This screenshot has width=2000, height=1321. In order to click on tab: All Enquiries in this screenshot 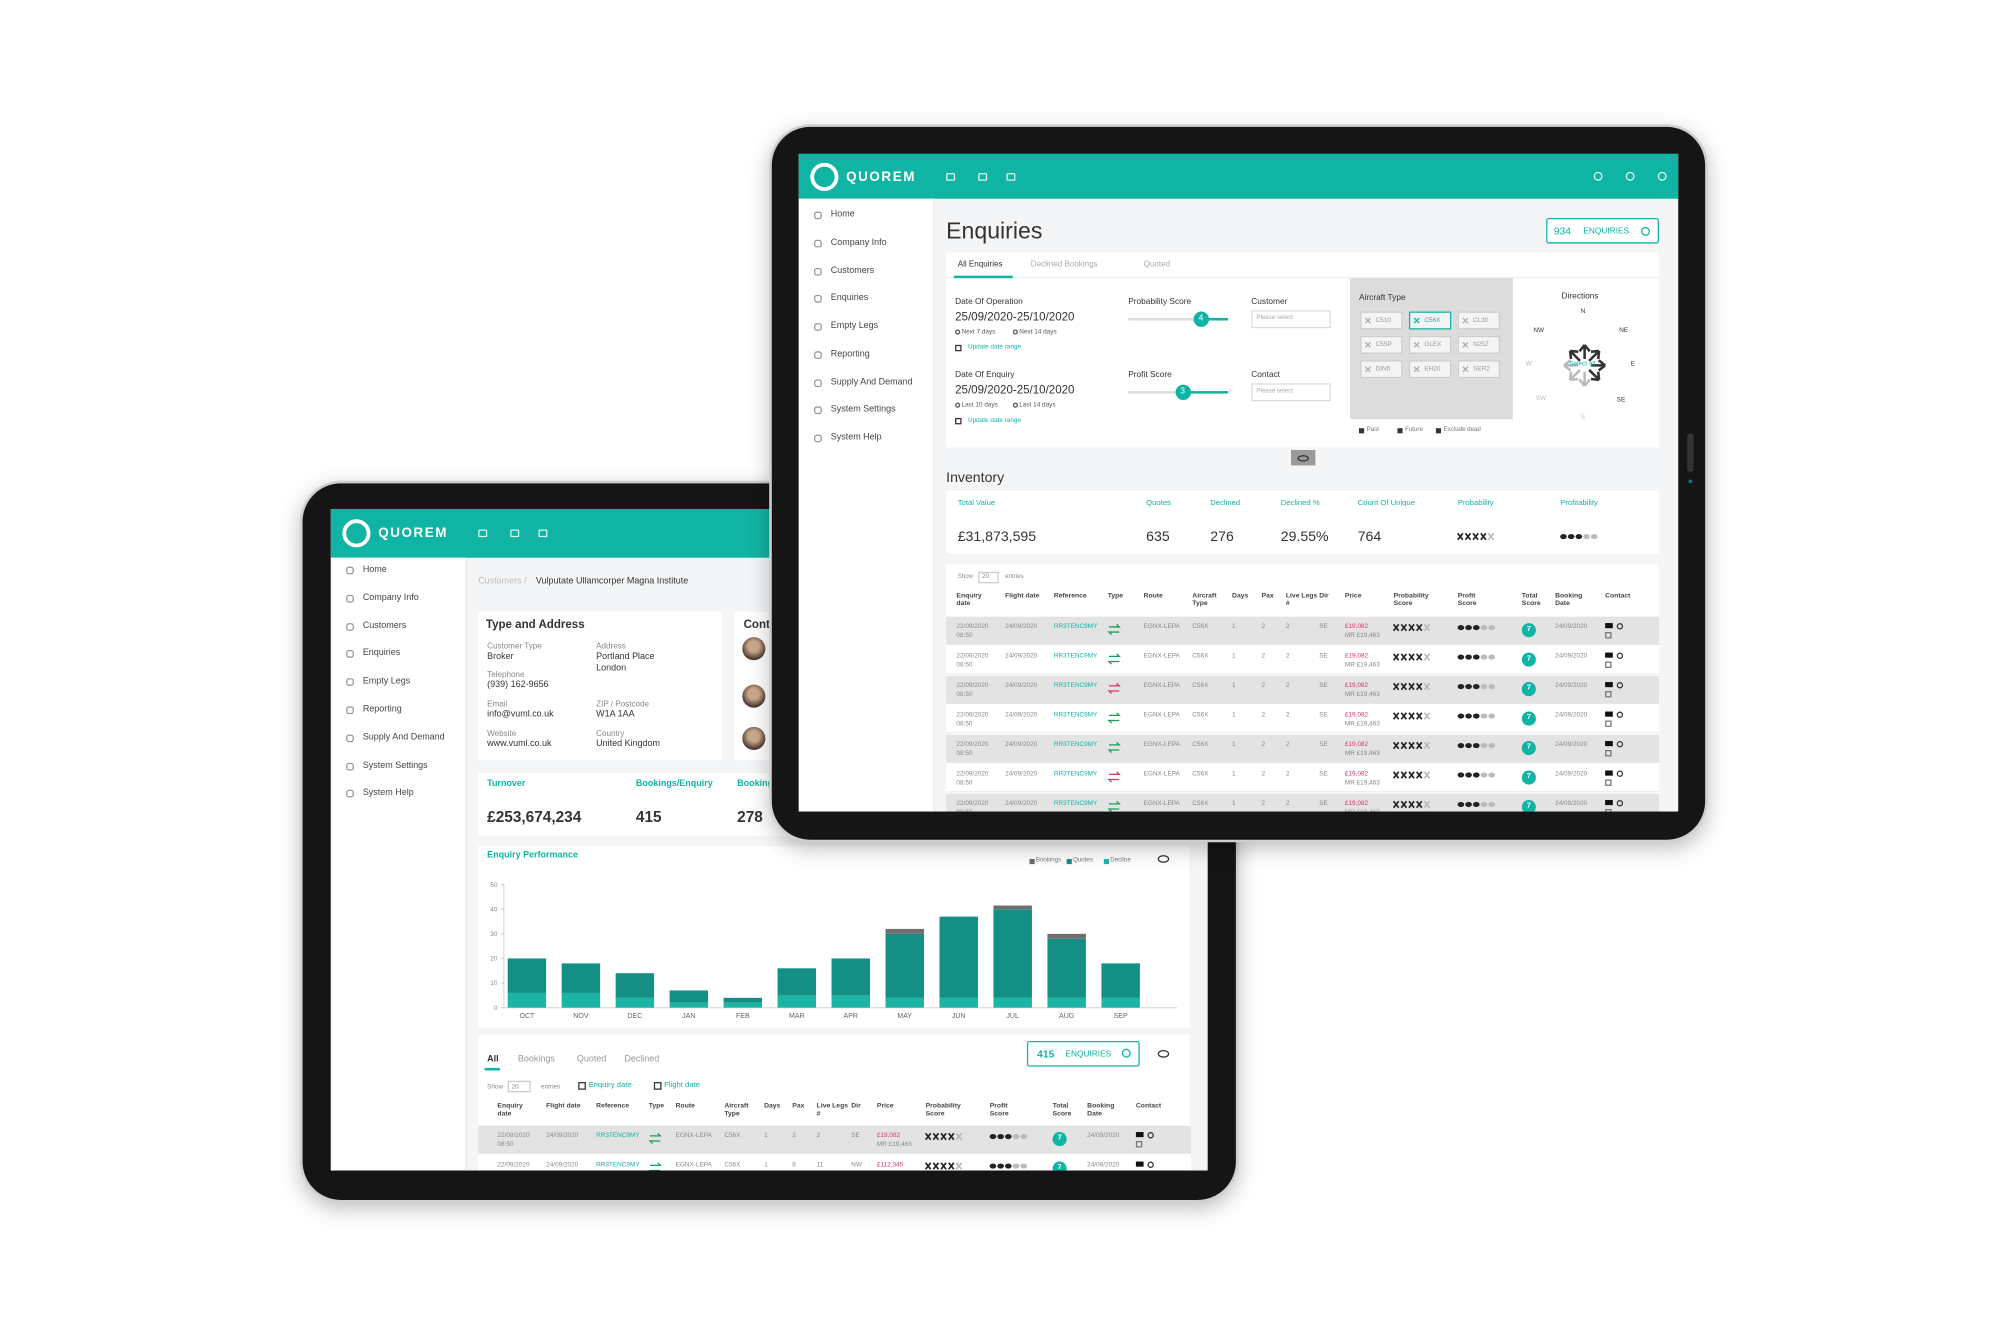, I will do `click(980, 265)`.